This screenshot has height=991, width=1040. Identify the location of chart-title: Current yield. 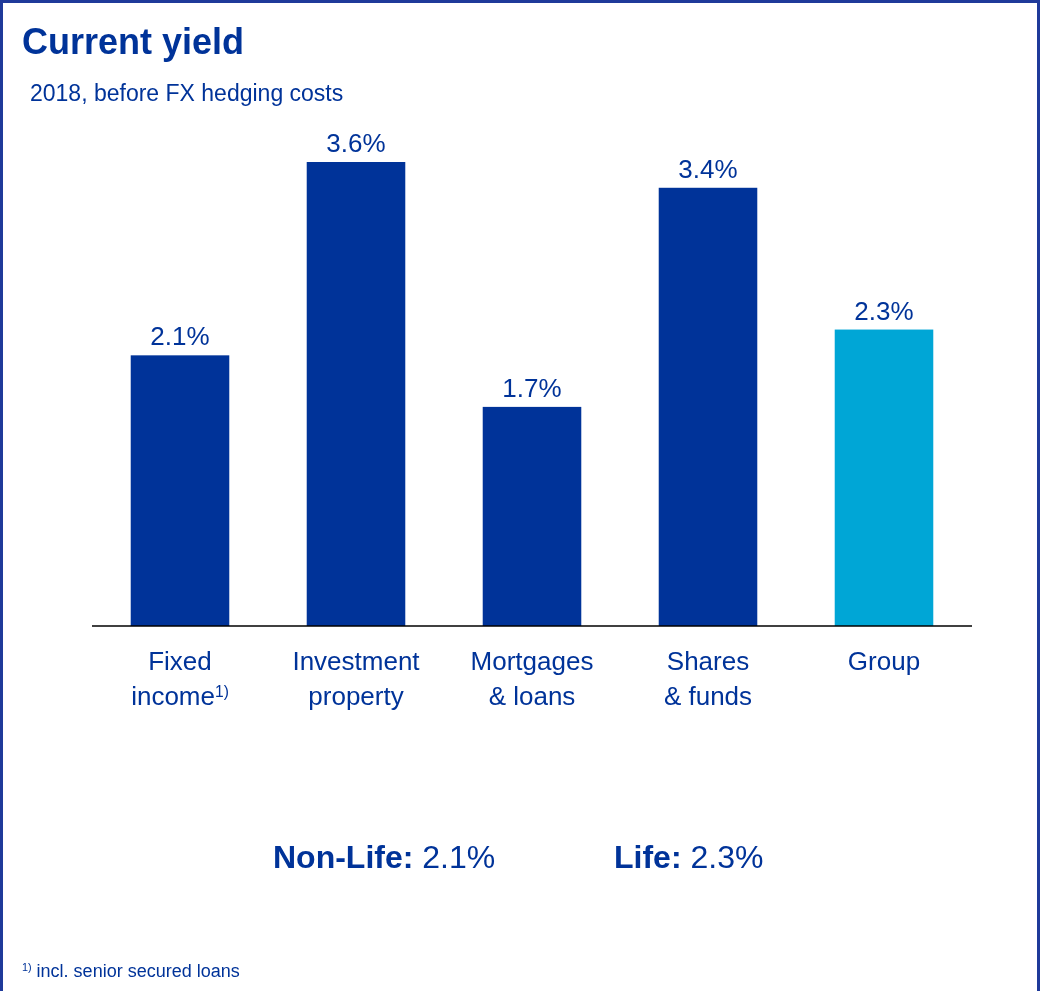
(133, 41).